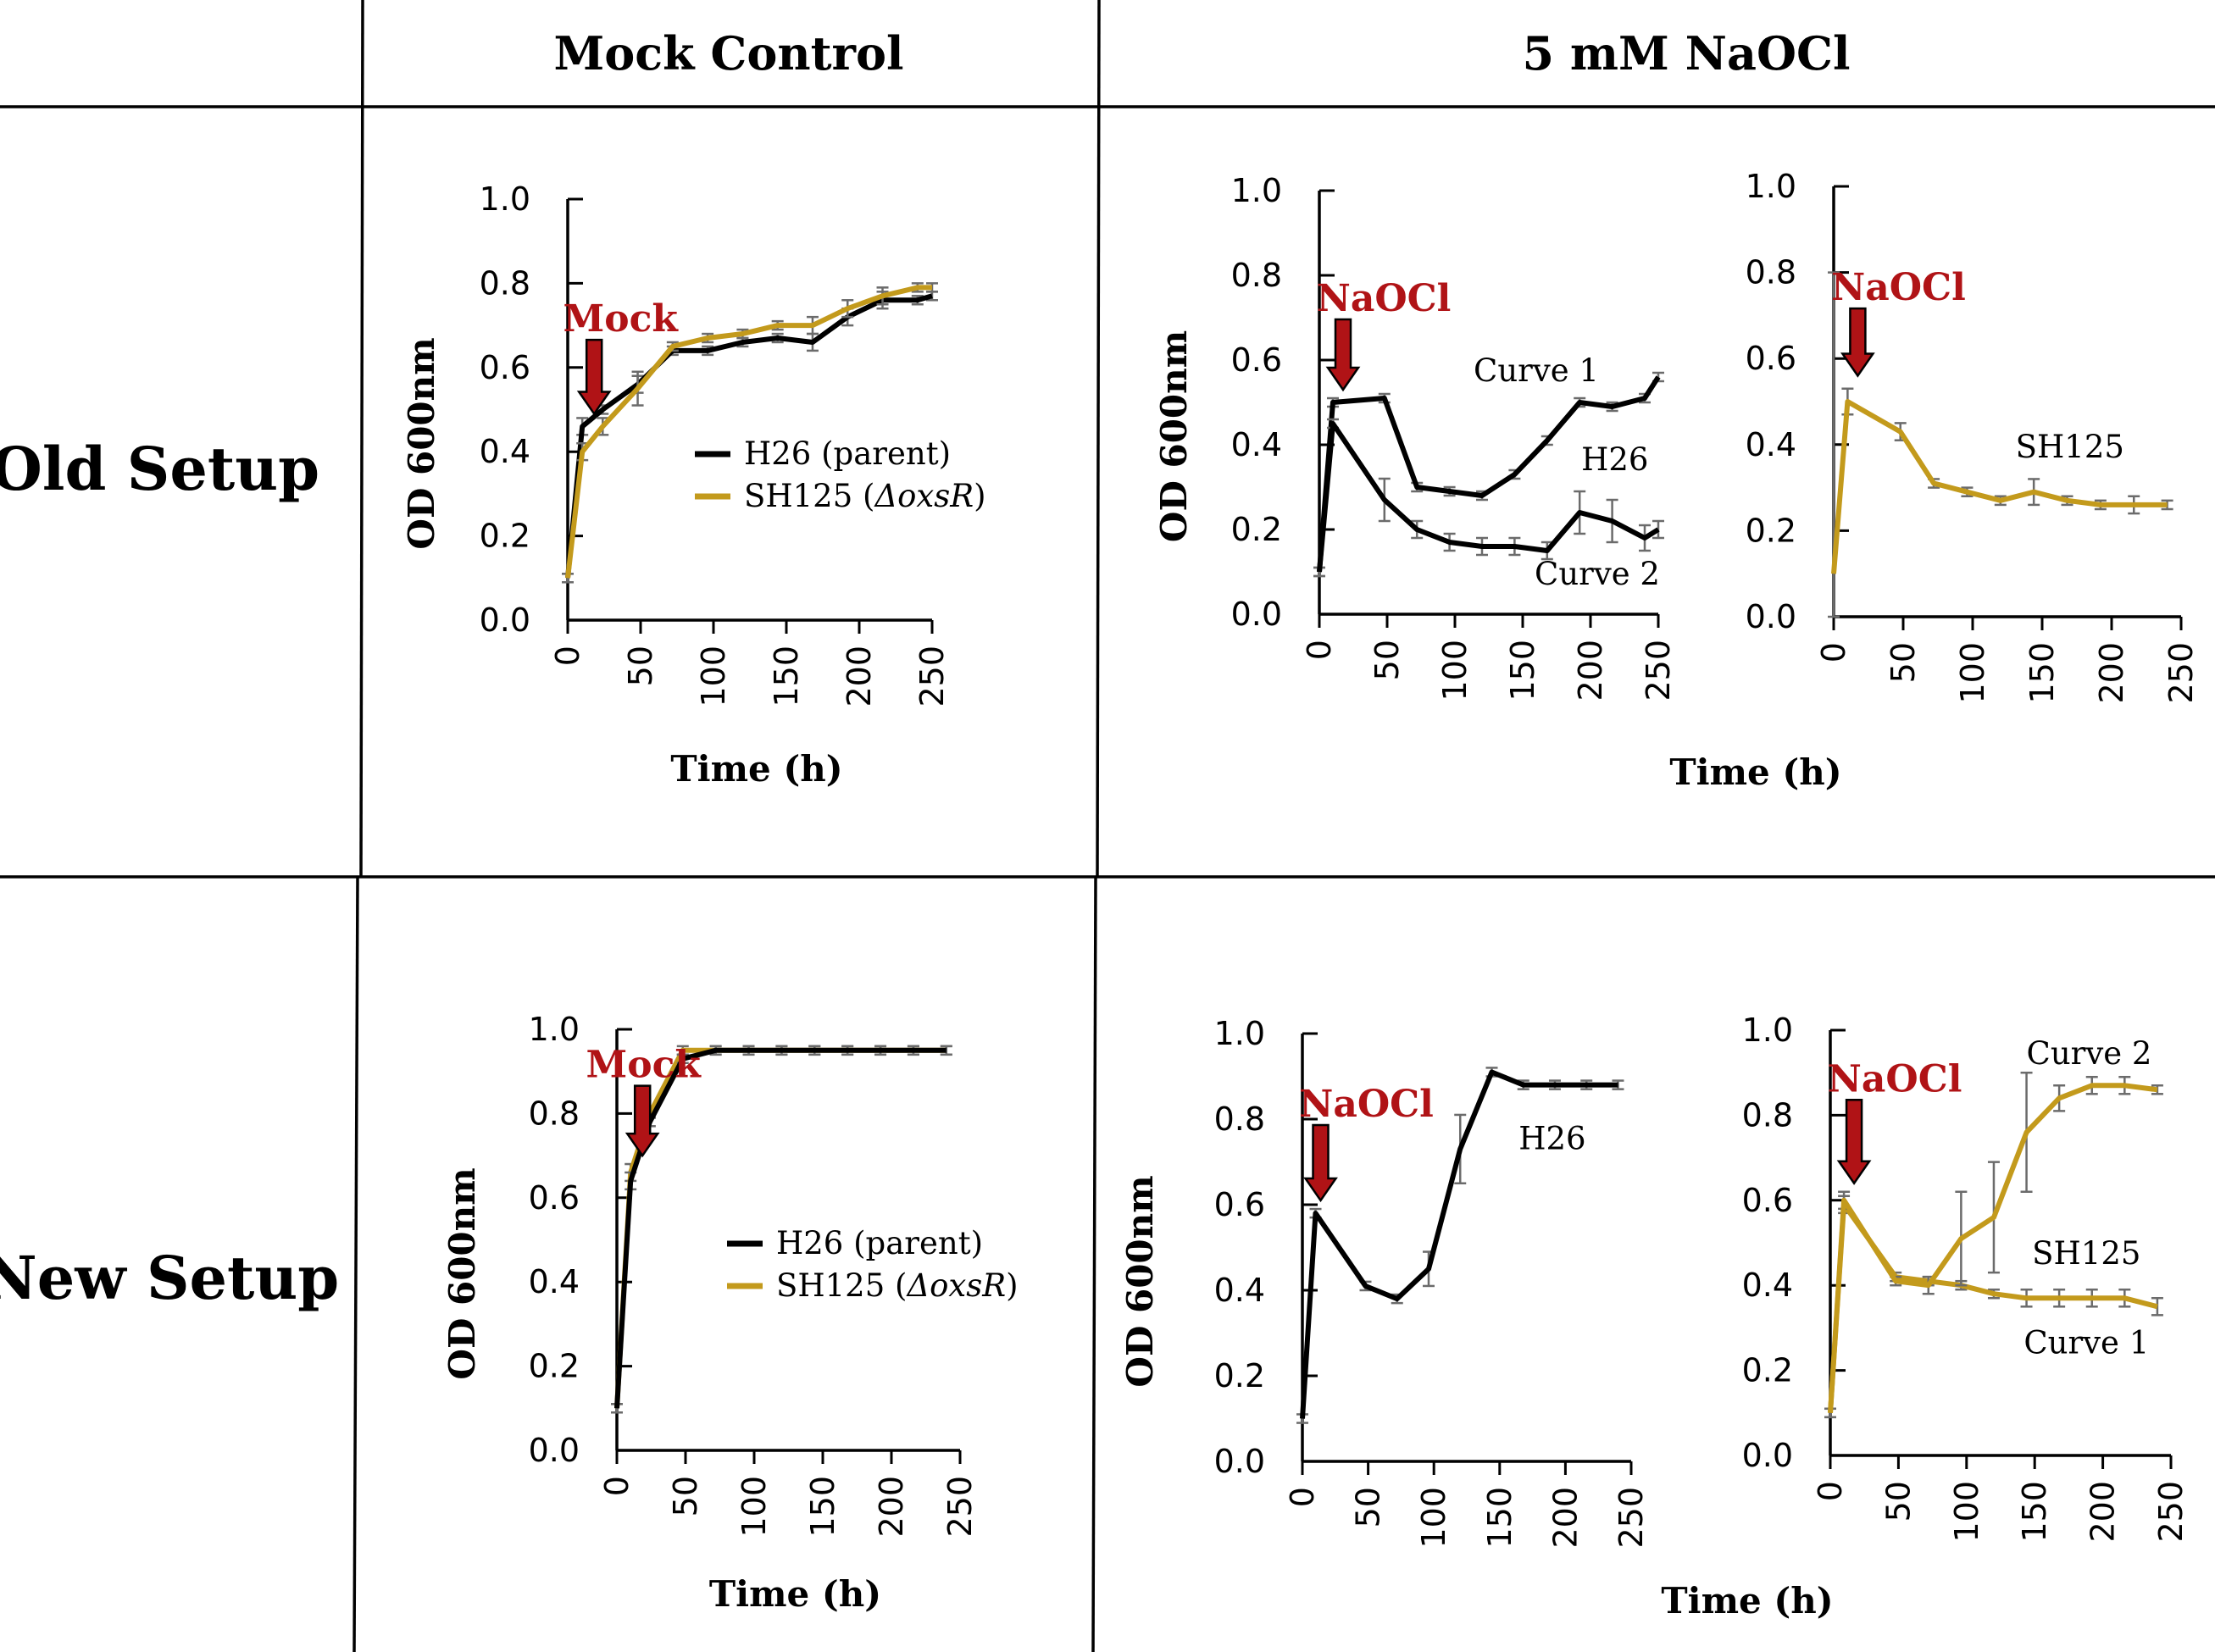  What do you see at coordinates (728, 53) in the screenshot?
I see `column-header-mock: Mock Control` at bounding box center [728, 53].